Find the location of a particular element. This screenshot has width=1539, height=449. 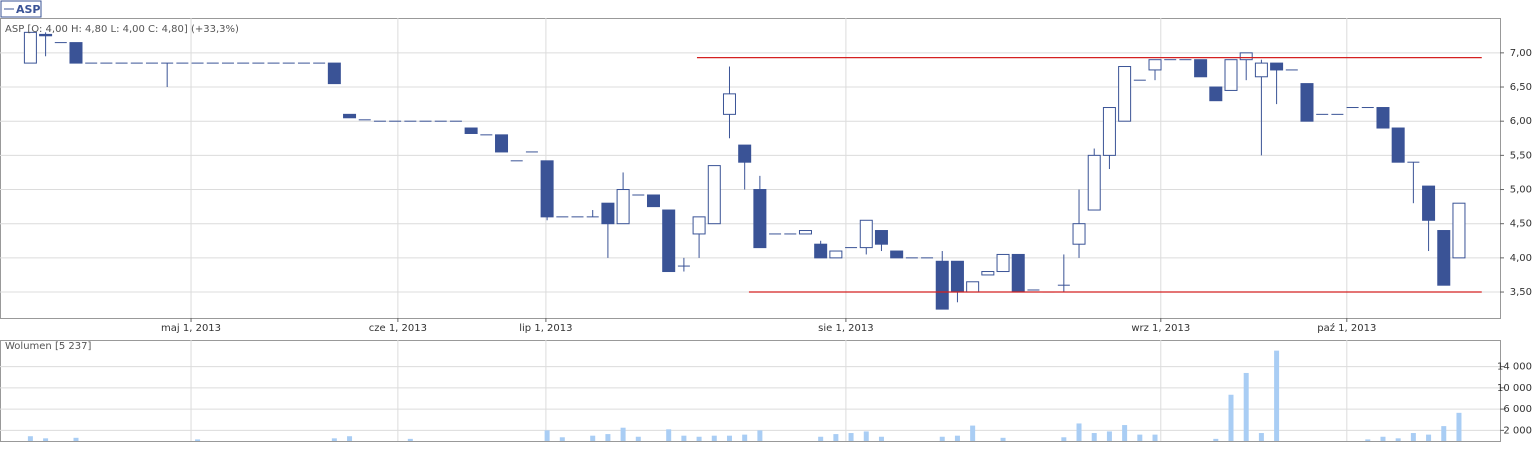

y-tick-label: 5,50 is located at coordinates (1521, 155).